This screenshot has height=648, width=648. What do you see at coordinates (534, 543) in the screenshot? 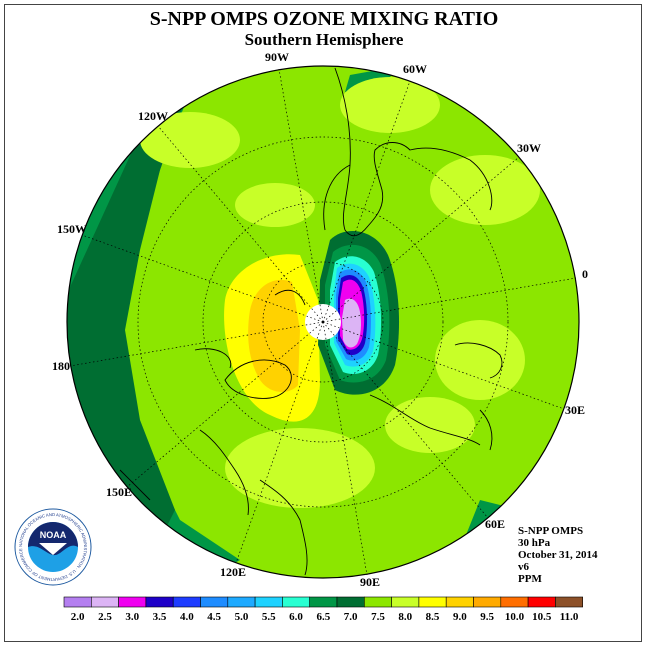
I see `info-level: 30 hPa` at bounding box center [534, 543].